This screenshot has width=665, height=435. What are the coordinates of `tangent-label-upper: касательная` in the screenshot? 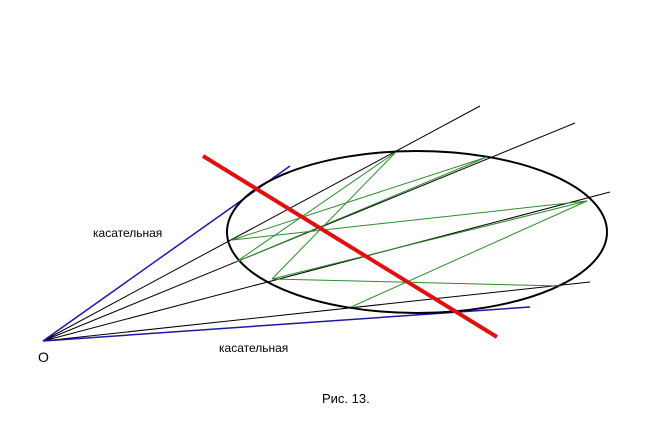 It's located at (127, 233).